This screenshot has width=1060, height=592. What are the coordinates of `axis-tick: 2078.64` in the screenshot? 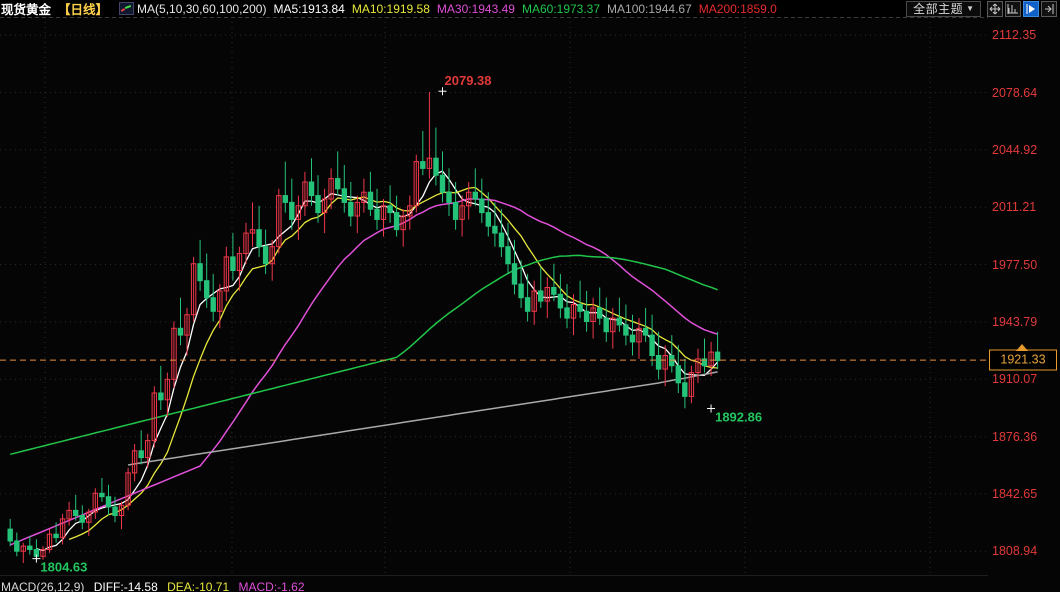 It's located at (1015, 92).